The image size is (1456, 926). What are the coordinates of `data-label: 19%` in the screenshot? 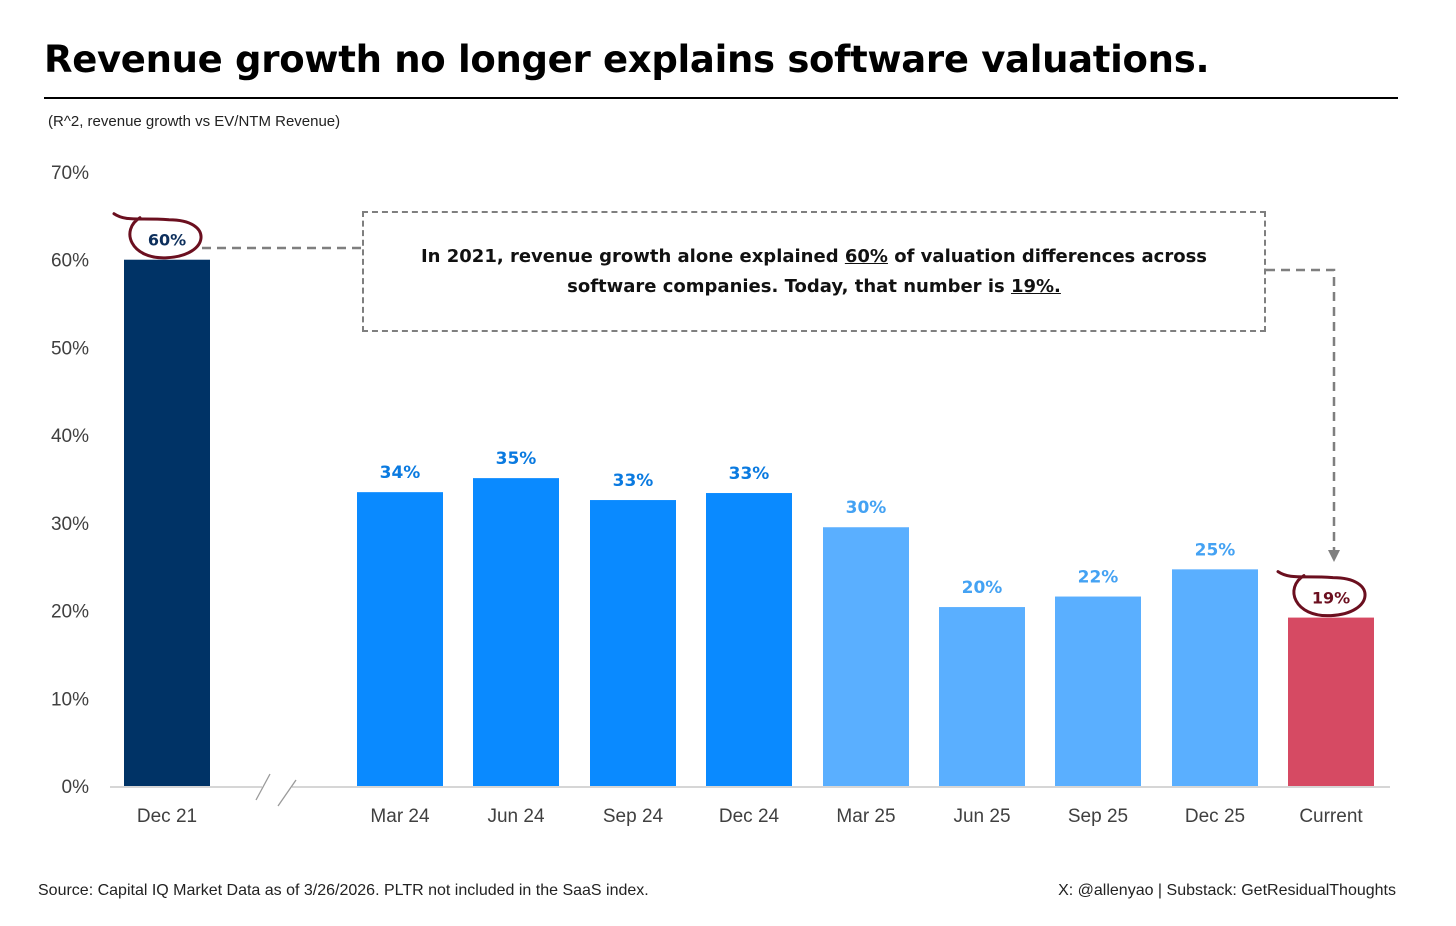 It's located at (1331, 598).